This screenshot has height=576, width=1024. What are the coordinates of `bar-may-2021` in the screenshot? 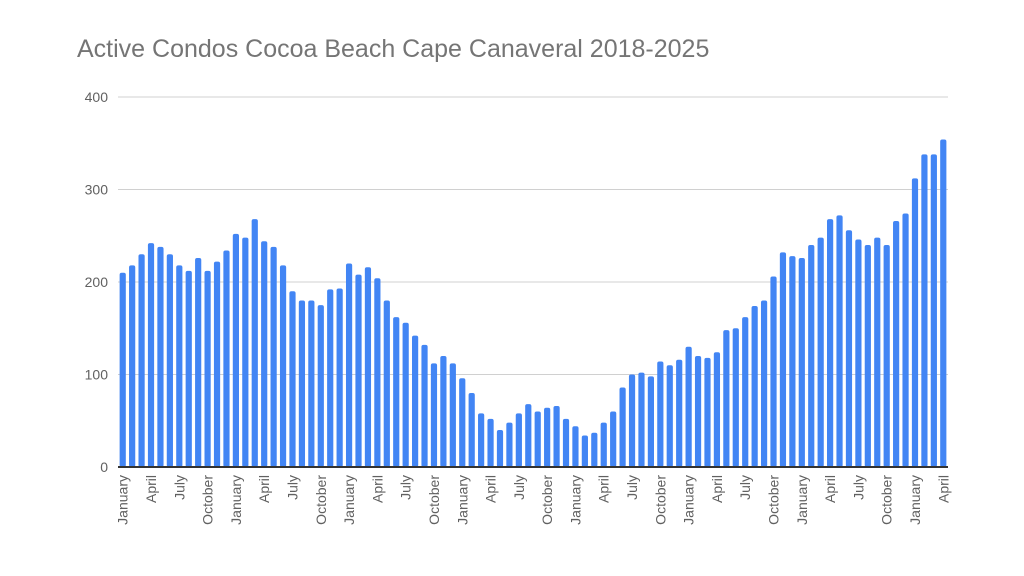 It's located at (500, 448).